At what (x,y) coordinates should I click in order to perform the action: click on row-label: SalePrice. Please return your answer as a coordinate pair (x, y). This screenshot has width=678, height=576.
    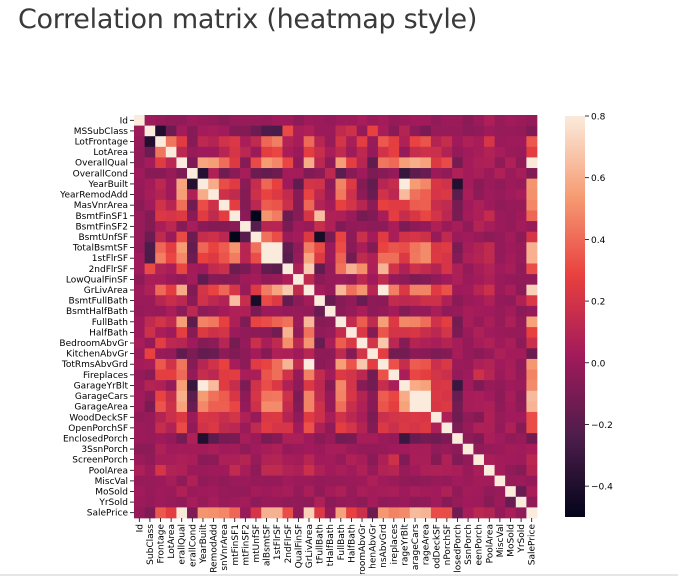
    Looking at the image, I should click on (108, 514).